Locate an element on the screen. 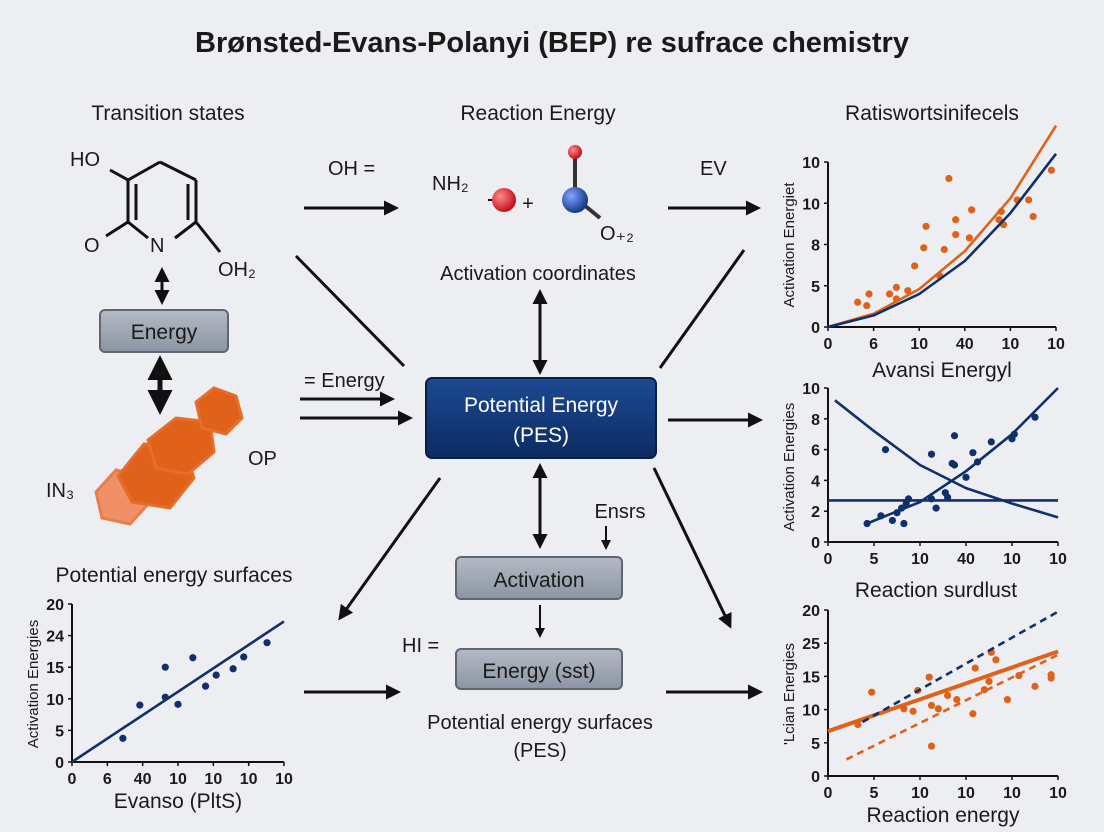 This screenshot has height=832, width=1104. diag-line-left-top is located at coordinates (350, 311).